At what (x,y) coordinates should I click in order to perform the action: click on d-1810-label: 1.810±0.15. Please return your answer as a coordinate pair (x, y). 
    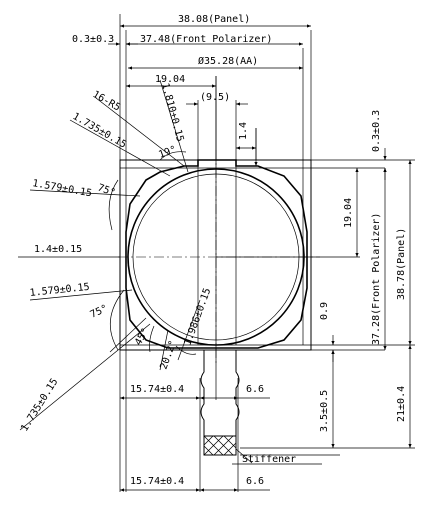
    Looking at the image, I should click on (172, 112).